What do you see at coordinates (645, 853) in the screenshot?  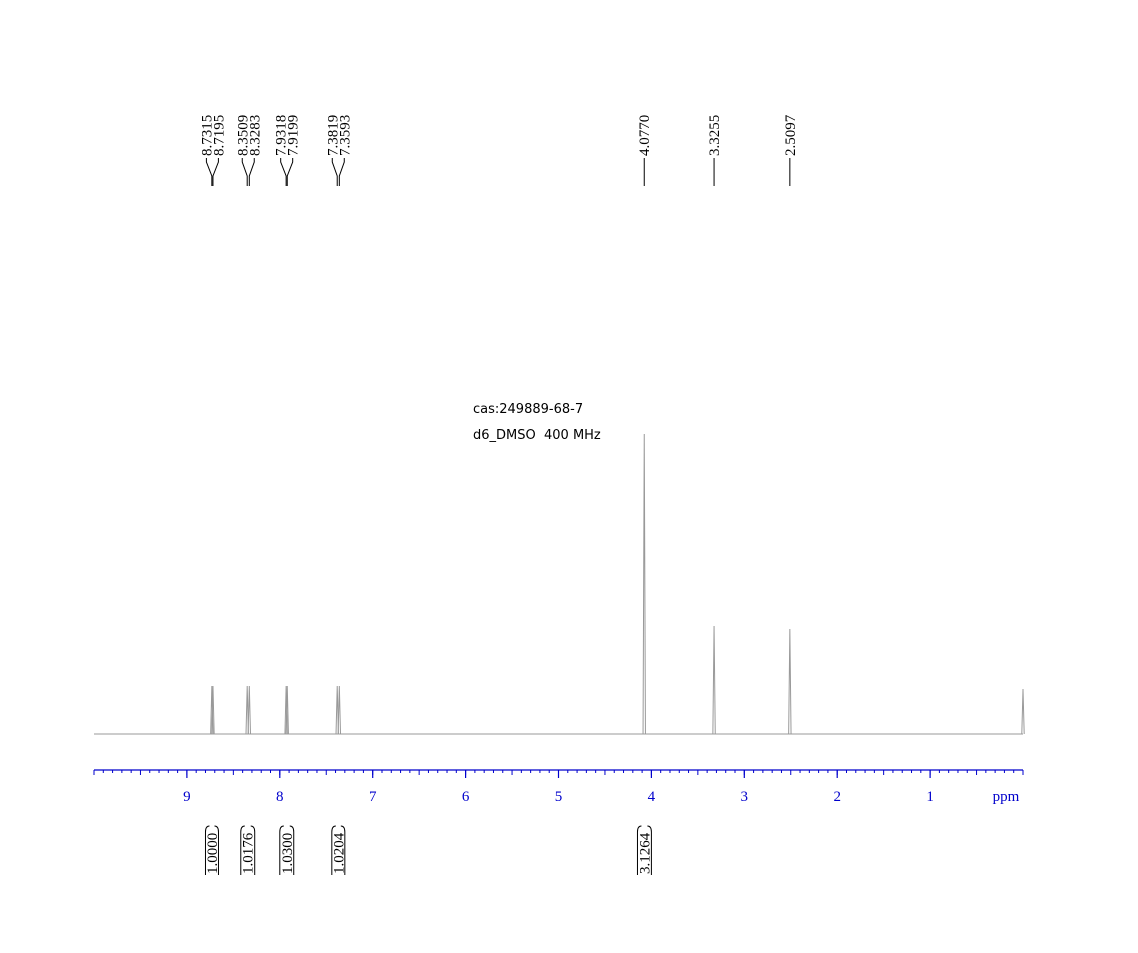 I see `integral-label: 3.1264` at bounding box center [645, 853].